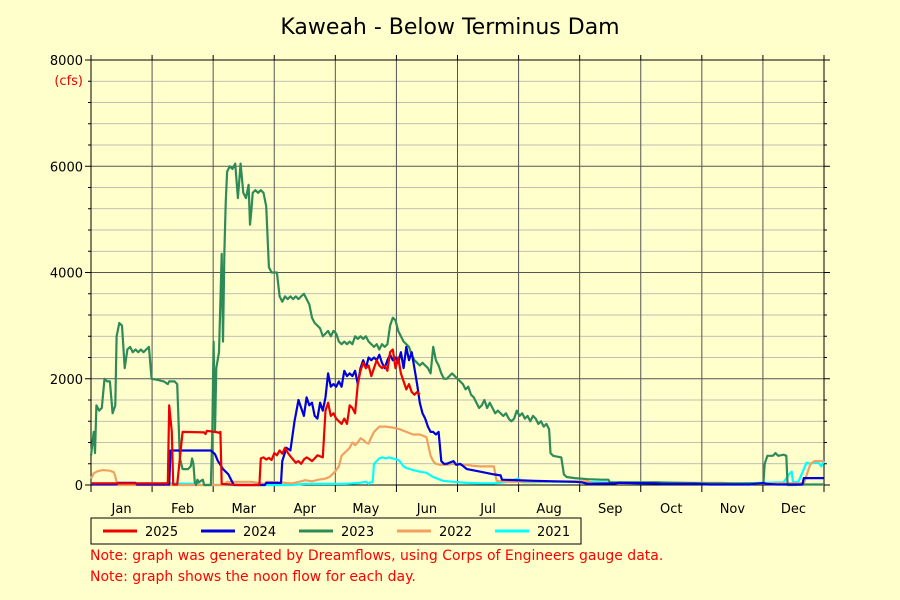  What do you see at coordinates (458, 471) in the screenshot?
I see `series-line-2021` at bounding box center [458, 471].